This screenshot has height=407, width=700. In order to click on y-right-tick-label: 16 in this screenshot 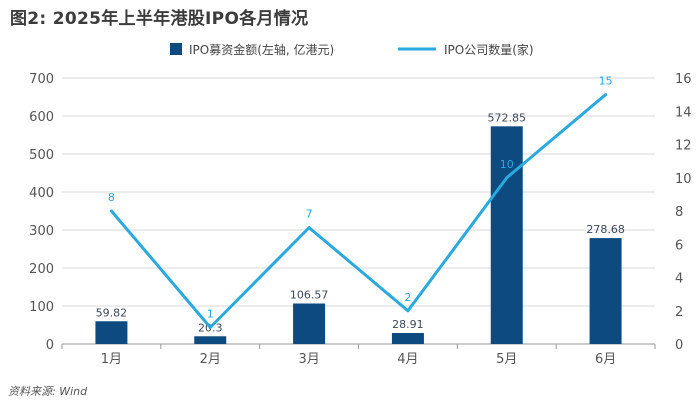, I will do `click(683, 79)`.